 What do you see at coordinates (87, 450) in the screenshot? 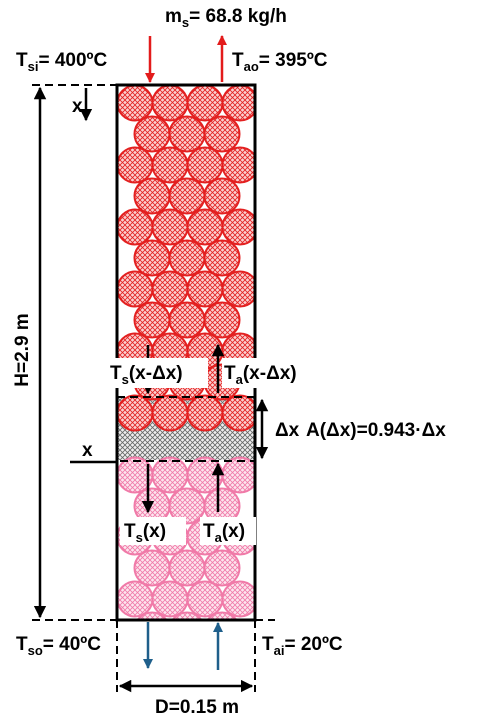
I see `x-mid-label: x` at bounding box center [87, 450].